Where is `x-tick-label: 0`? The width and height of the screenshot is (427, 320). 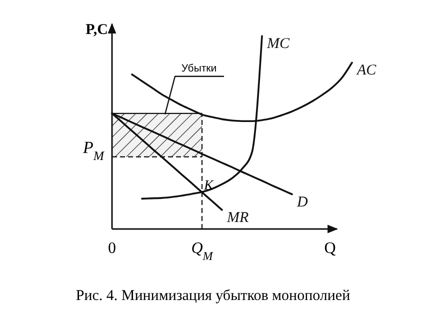 x-tick-label: 0 is located at coordinates (112, 248).